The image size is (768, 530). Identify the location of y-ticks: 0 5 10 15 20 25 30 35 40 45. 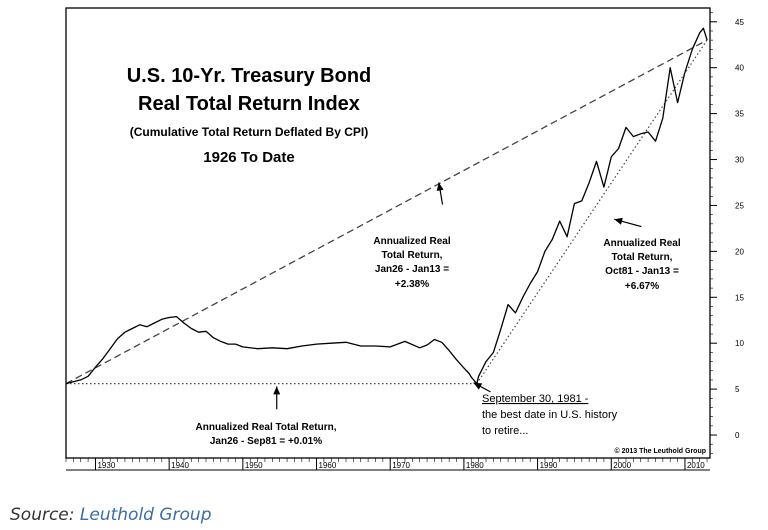
(727, 233).